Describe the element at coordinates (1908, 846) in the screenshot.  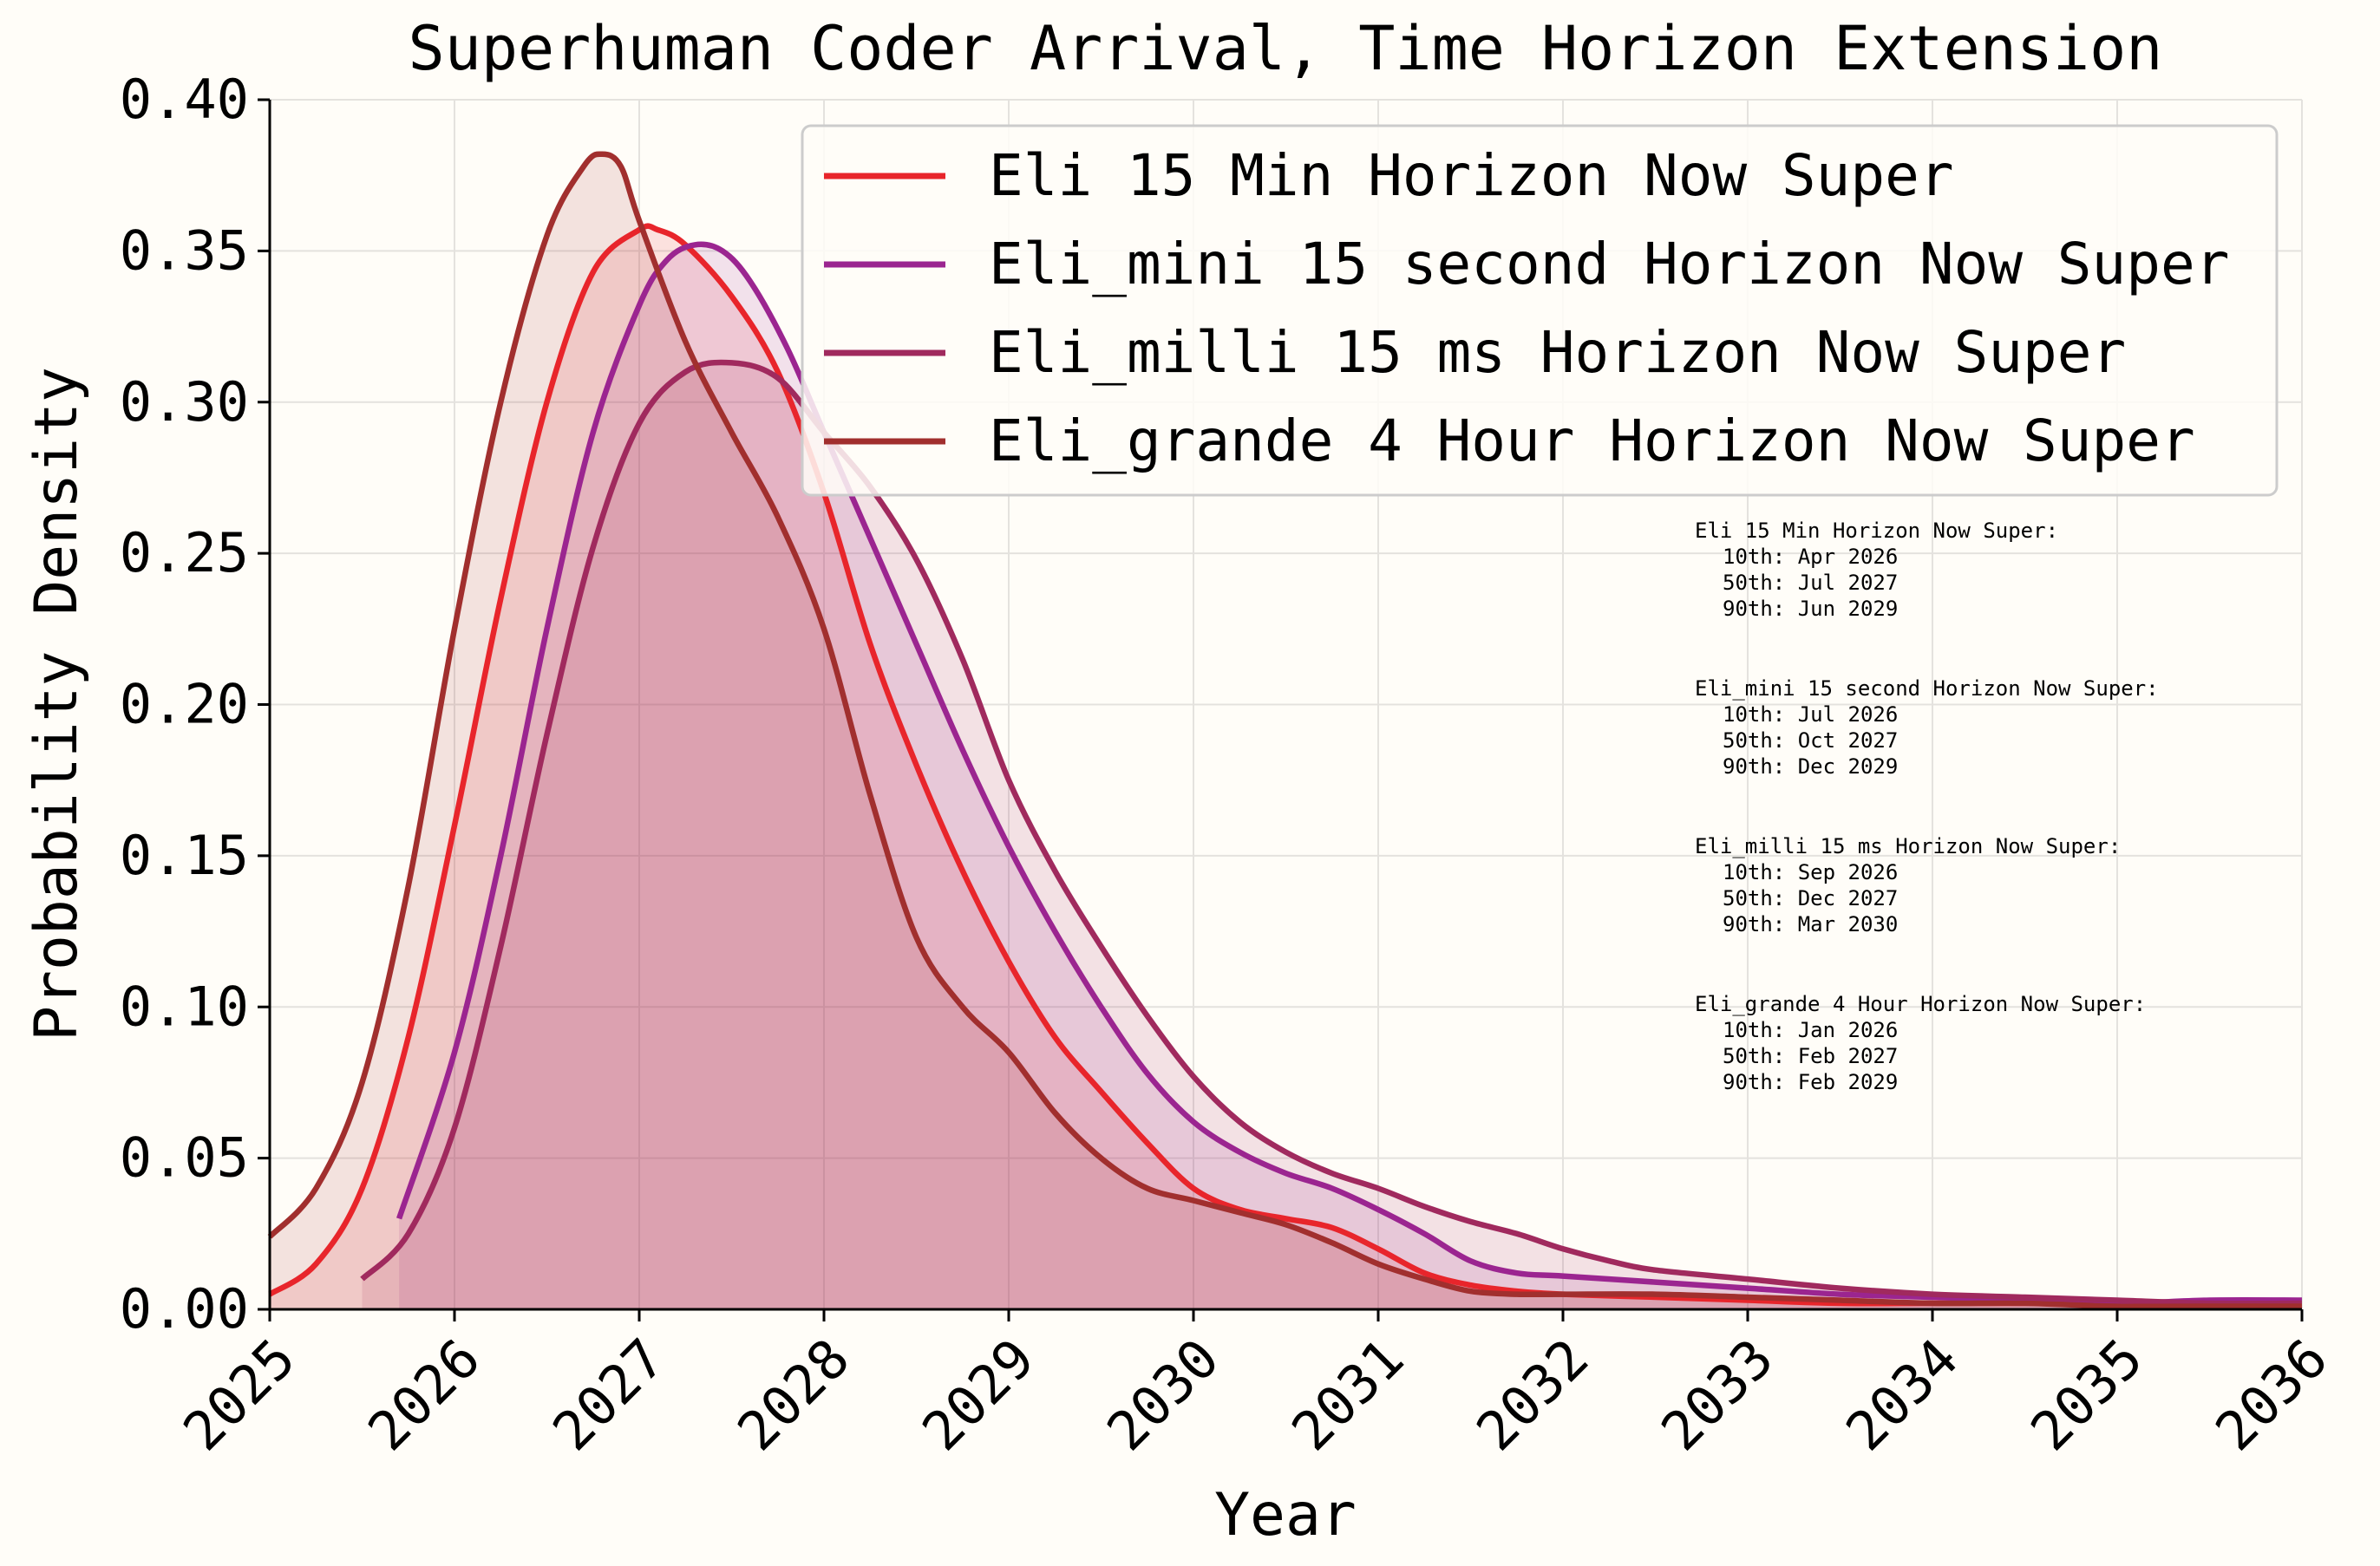
I see `annotation-title: Eli_milli 15 ms Horizon Now Super:` at that location.